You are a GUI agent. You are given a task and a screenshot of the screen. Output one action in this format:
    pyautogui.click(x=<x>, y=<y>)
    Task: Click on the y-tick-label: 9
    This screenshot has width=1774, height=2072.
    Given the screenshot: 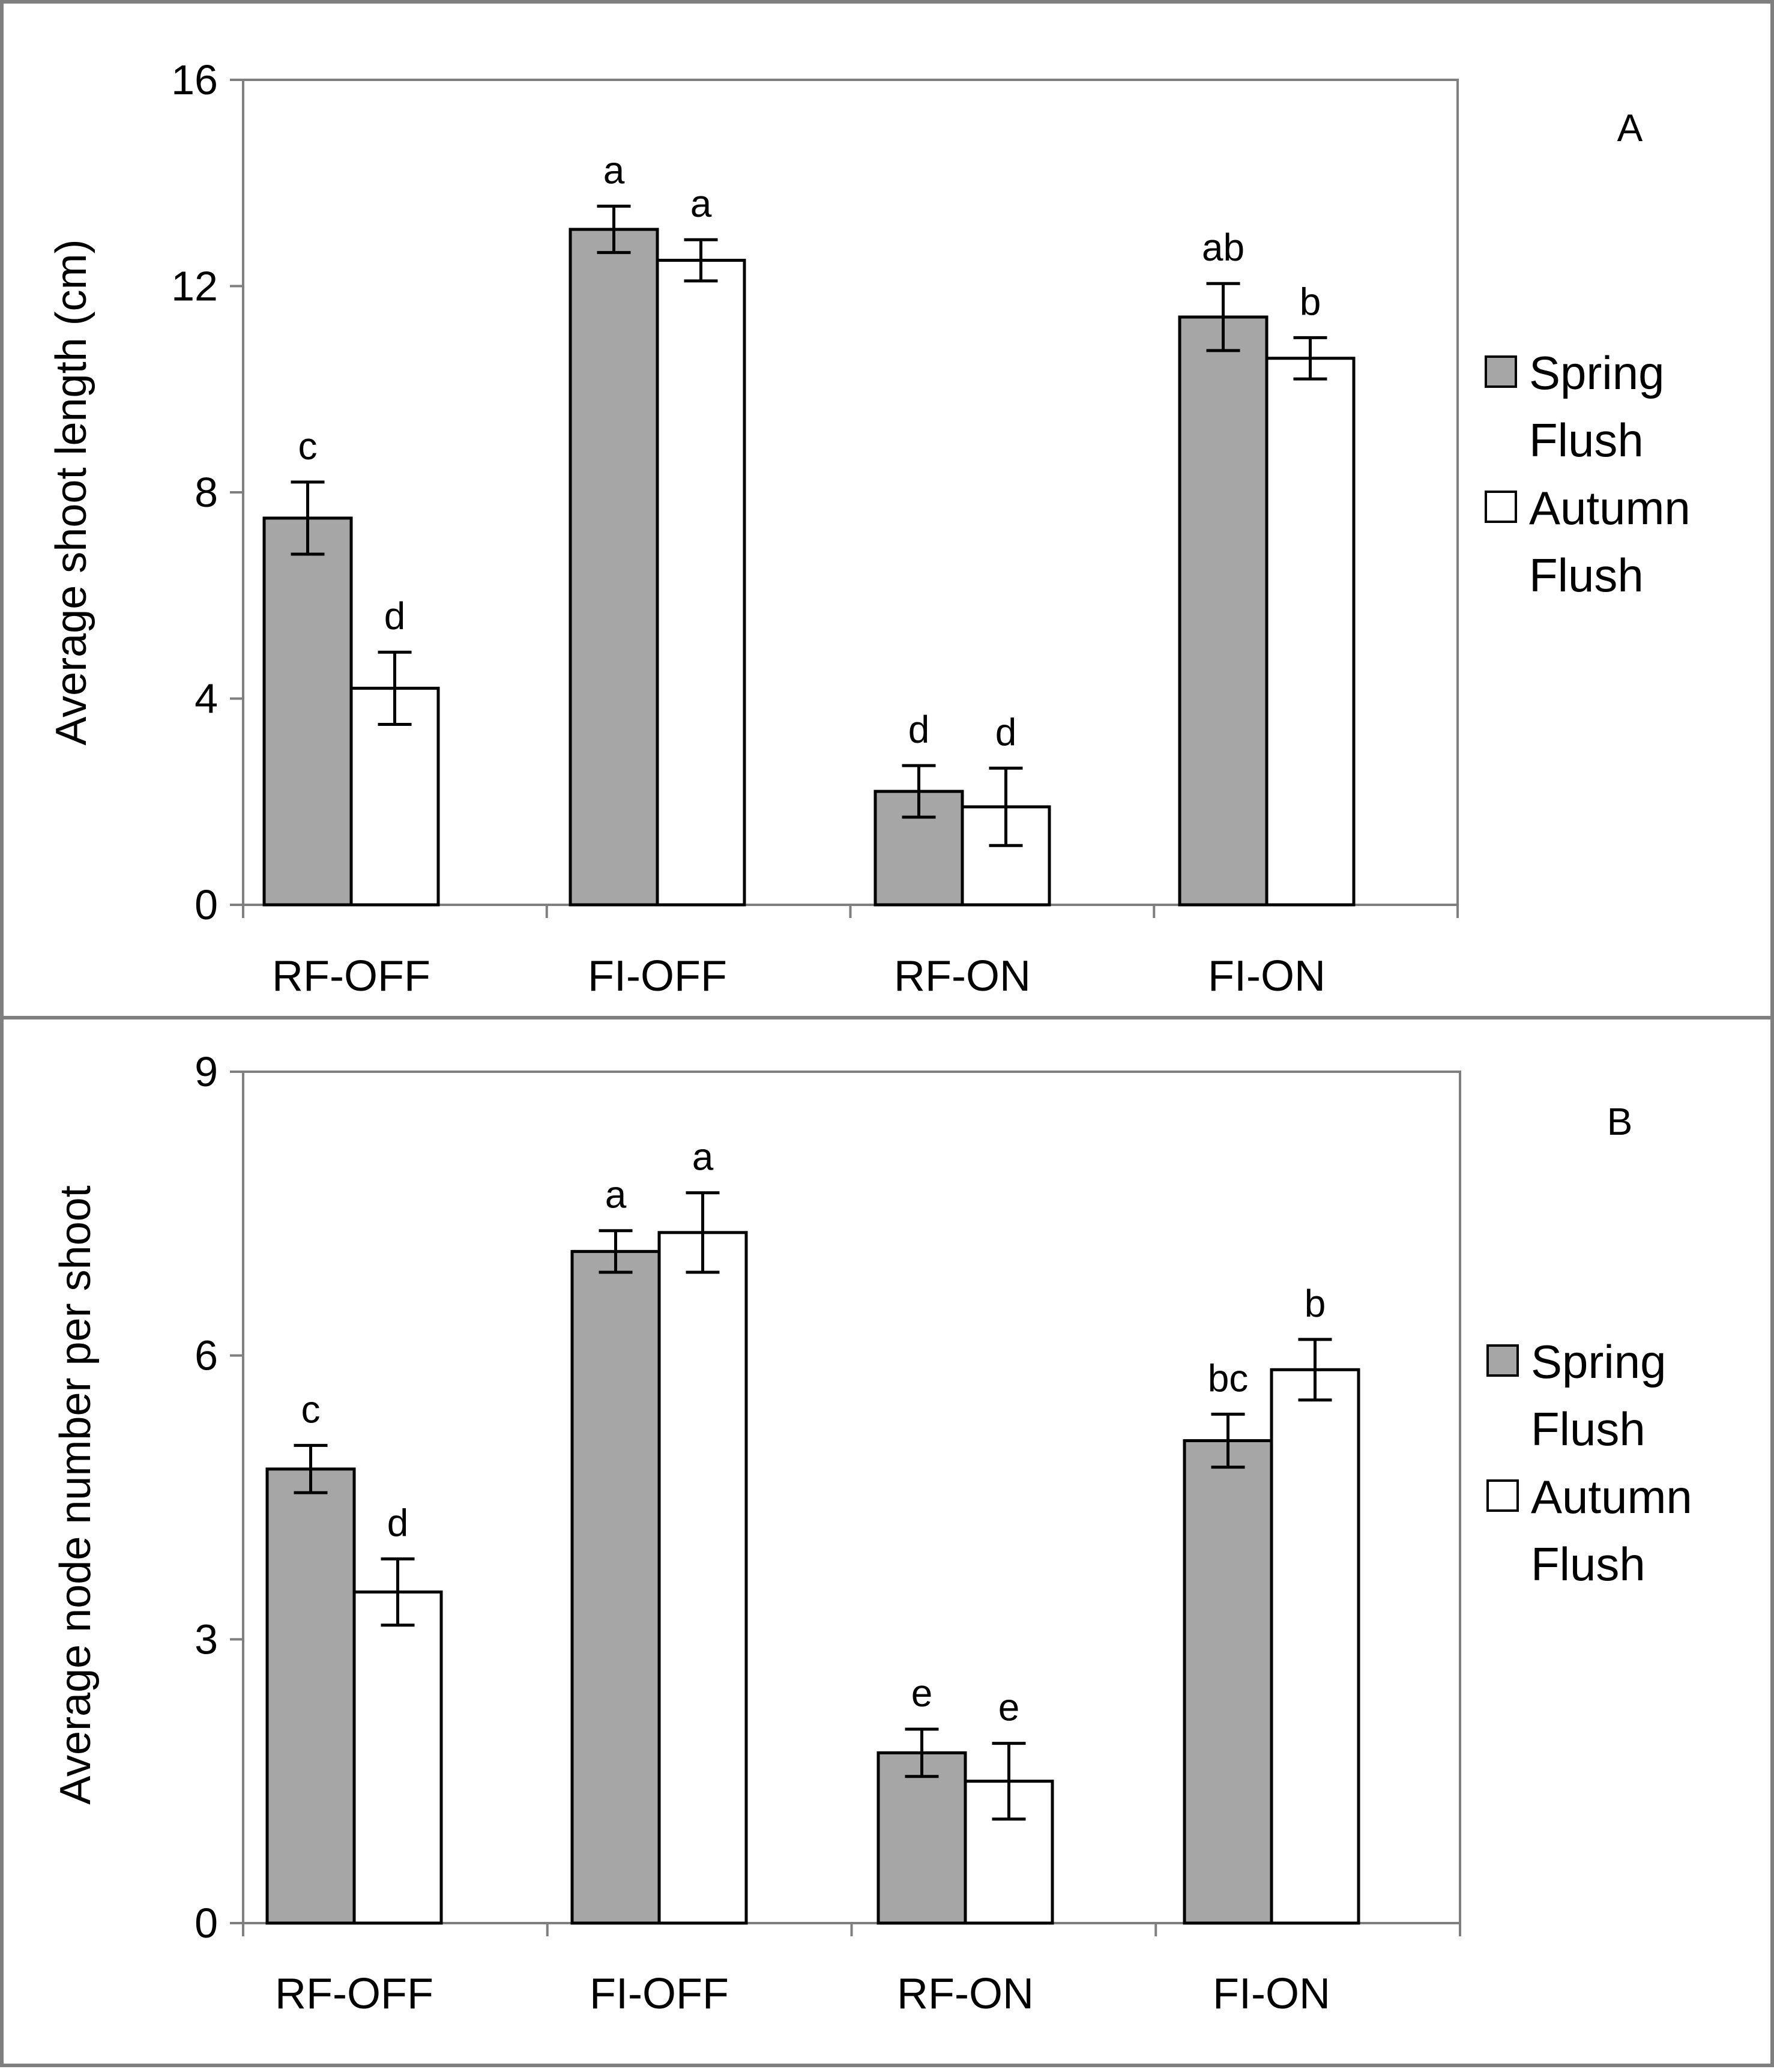 What is the action you would take?
    pyautogui.click(x=207, y=1071)
    